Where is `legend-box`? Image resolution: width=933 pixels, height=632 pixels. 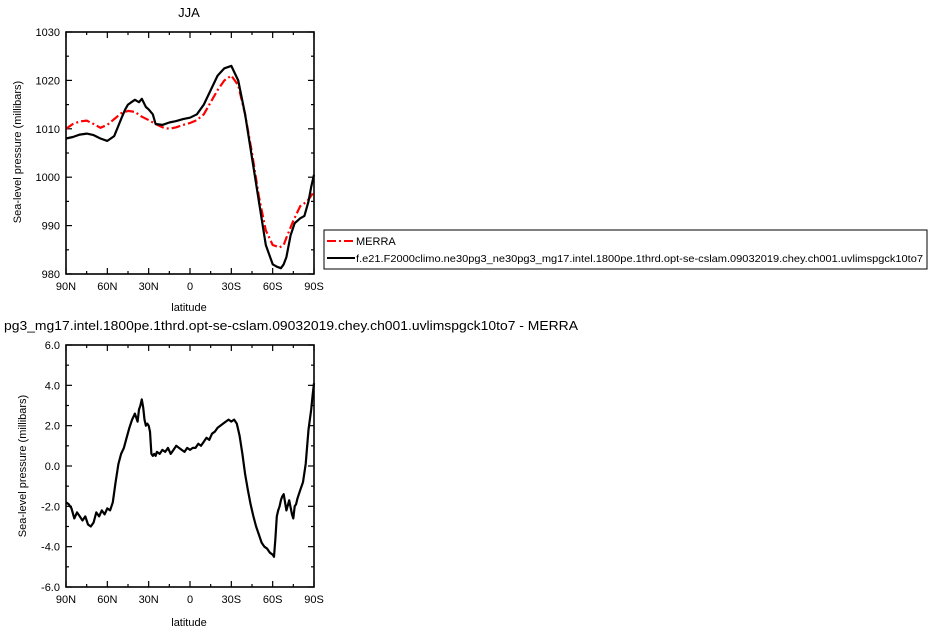
legend-box is located at coordinates (625, 249).